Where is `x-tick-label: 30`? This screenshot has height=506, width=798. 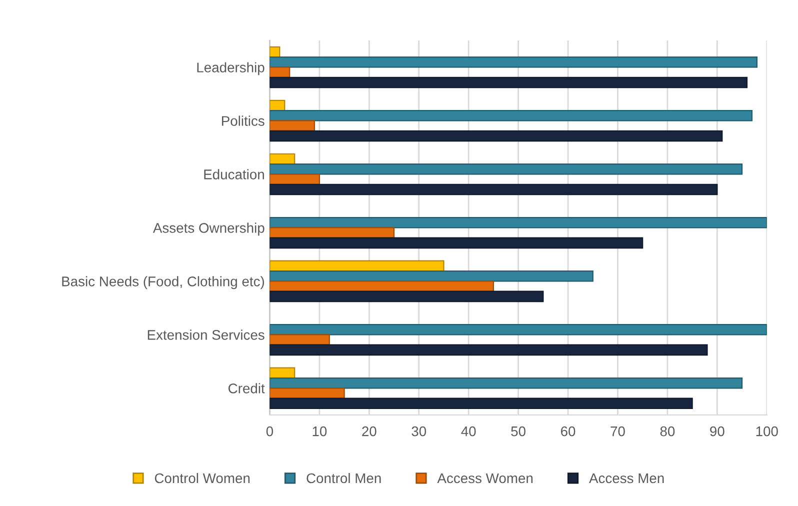
x-tick-label: 30 is located at coordinates (419, 431).